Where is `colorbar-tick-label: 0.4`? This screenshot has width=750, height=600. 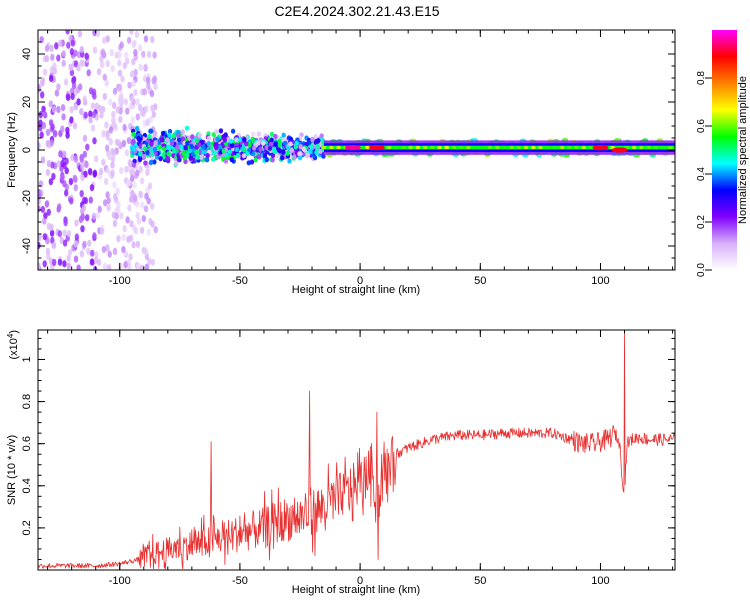 colorbar-tick-label: 0.4 is located at coordinates (701, 174).